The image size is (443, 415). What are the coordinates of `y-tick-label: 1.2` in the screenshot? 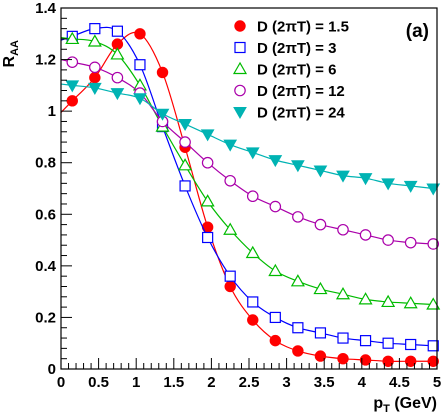 It's located at (45, 60).